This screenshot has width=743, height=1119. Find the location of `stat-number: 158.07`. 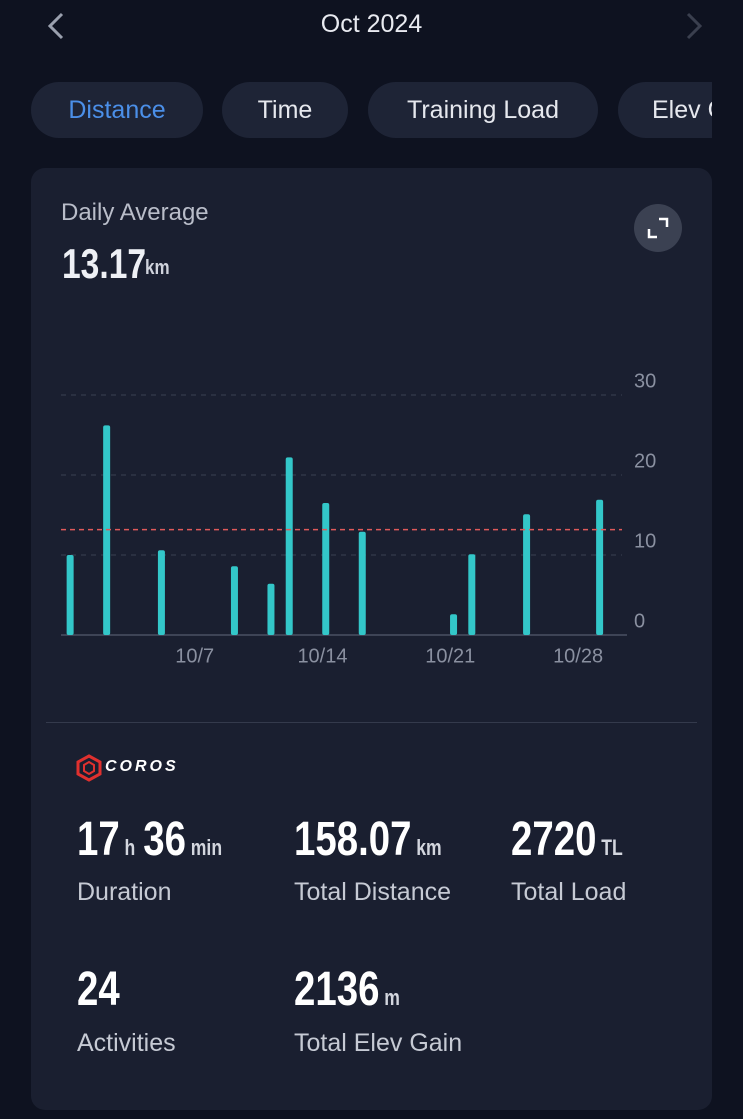

stat-number: 158.07 is located at coordinates (353, 839).